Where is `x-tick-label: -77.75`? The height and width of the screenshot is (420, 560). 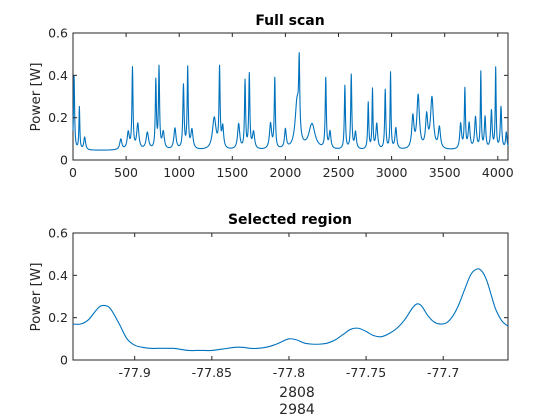
x-tick-label: -77.75 is located at coordinates (366, 372).